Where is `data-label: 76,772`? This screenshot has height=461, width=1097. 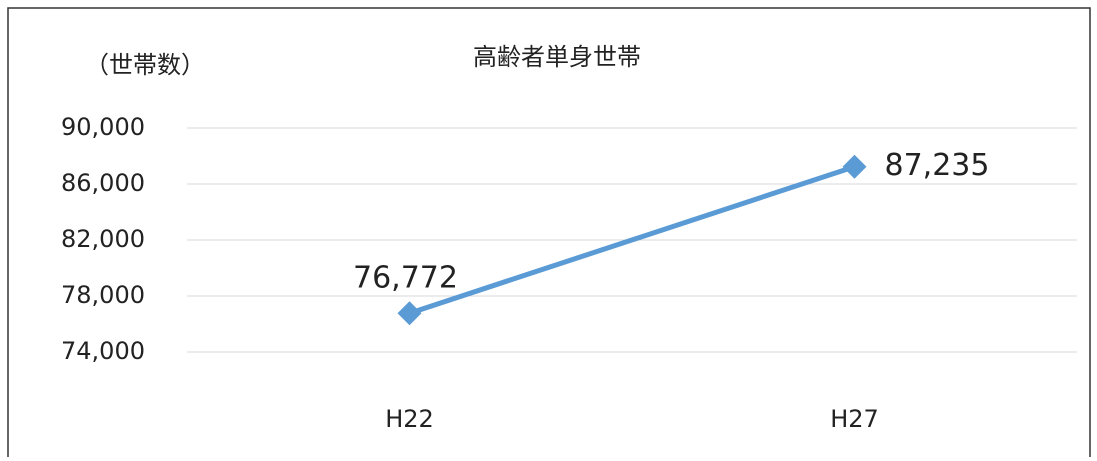
data-label: 76,772 is located at coordinates (405, 278).